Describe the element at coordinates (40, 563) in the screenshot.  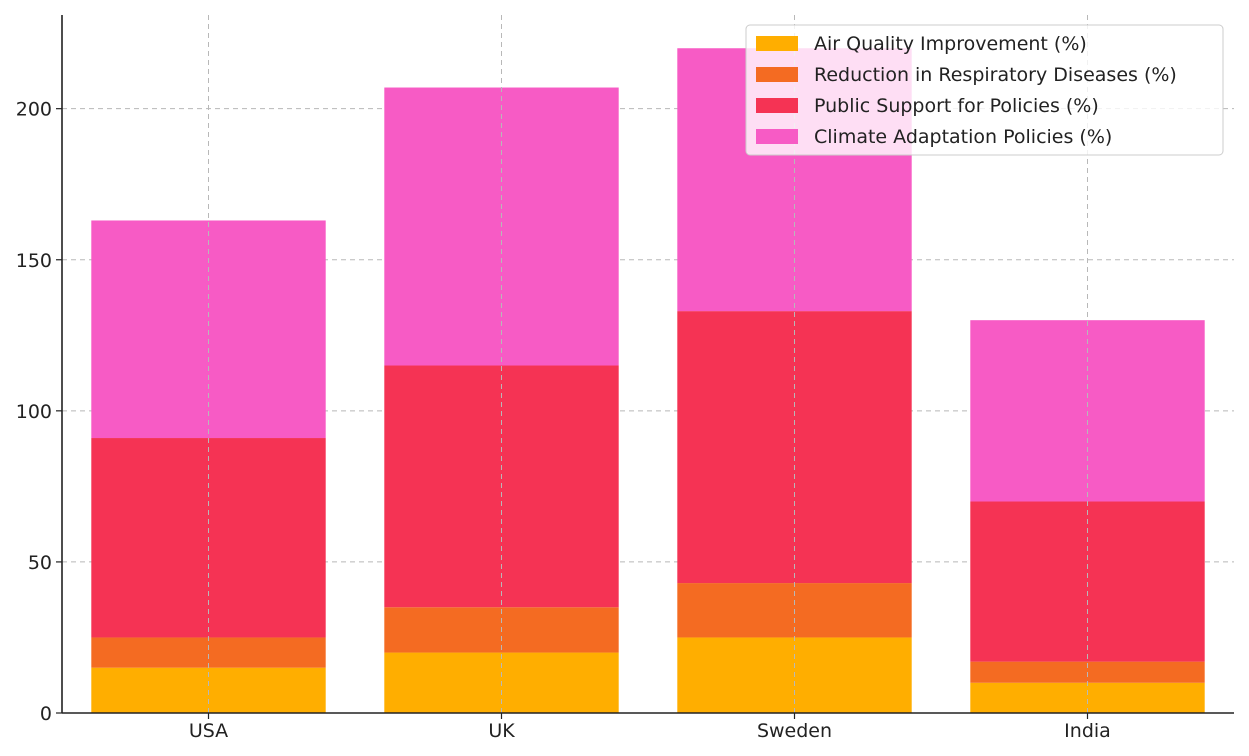
I see `y-tick-label: 50` at that location.